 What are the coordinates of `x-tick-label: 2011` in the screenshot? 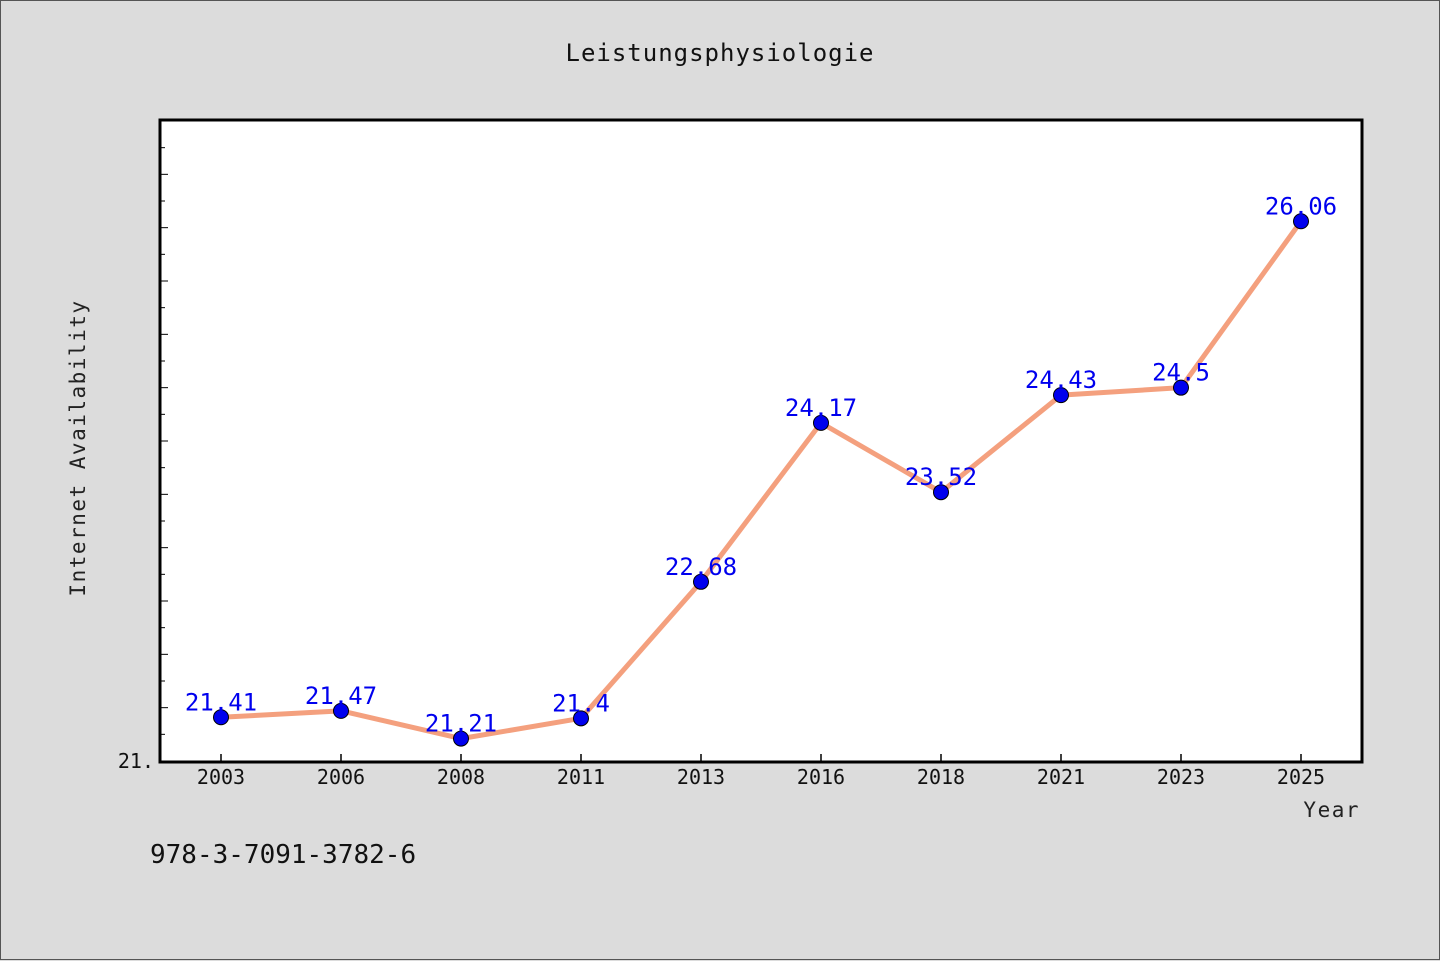 It's located at (581, 777).